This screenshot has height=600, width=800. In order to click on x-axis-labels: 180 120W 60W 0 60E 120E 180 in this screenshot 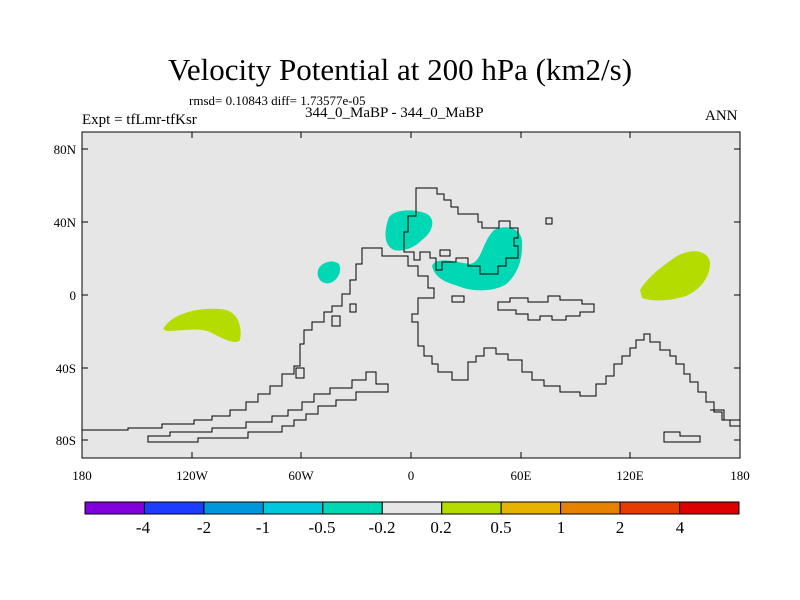, I will do `click(411, 475)`.